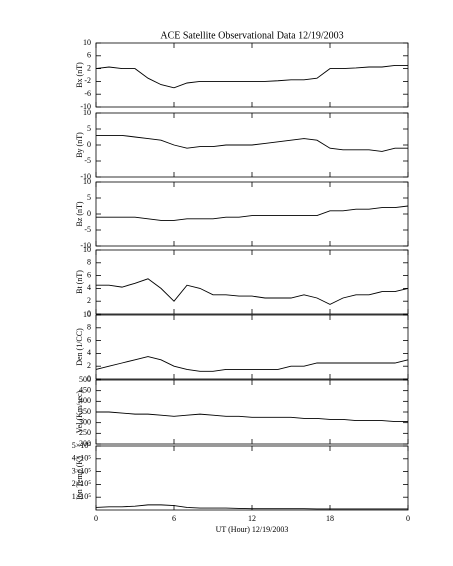 This screenshot has width=453, height=566. I want to click on y-tick-label: 4×10⁵, so click(82, 458).